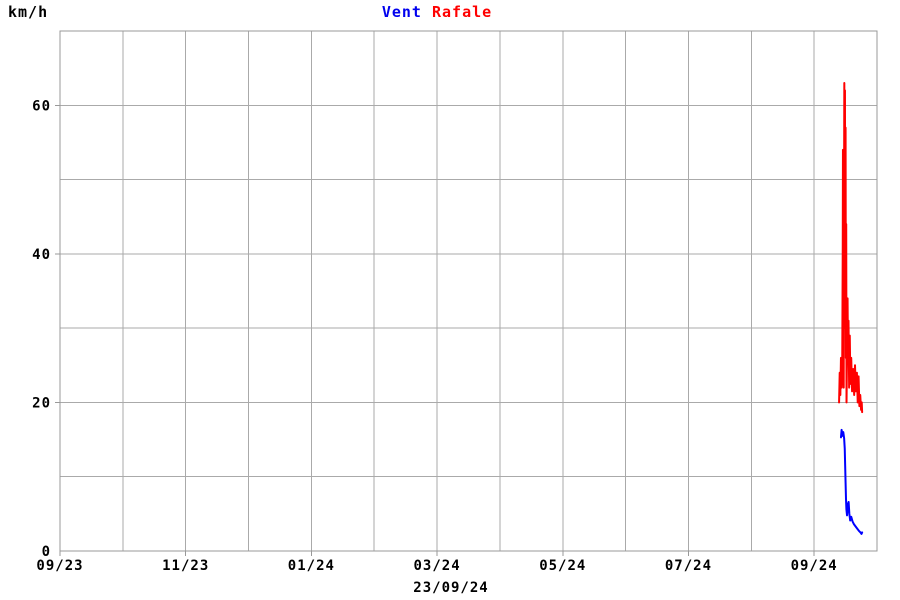 The width and height of the screenshot is (900, 600). What do you see at coordinates (46, 552) in the screenshot?
I see `y-tick-label: 0` at bounding box center [46, 552].